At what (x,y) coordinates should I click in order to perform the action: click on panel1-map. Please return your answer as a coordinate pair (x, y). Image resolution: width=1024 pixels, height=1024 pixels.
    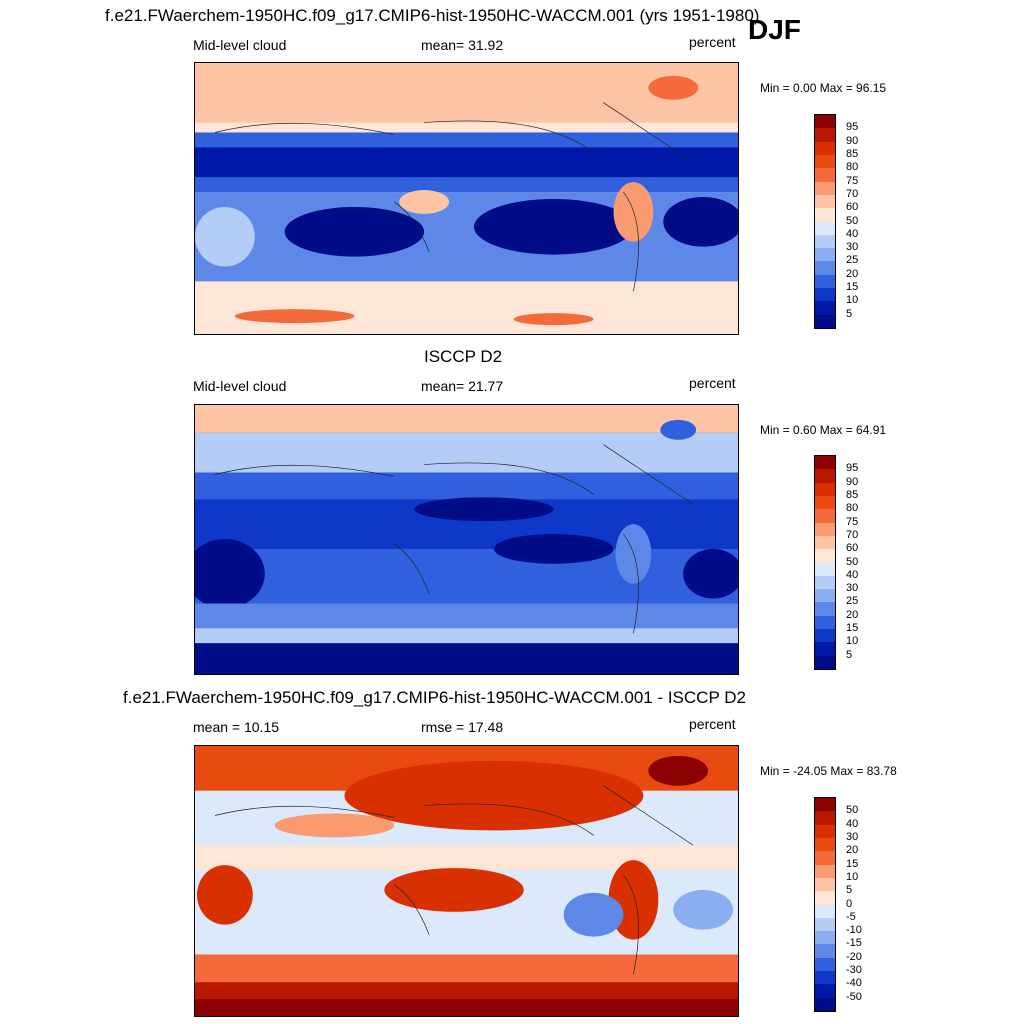
    Looking at the image, I should click on (466, 198).